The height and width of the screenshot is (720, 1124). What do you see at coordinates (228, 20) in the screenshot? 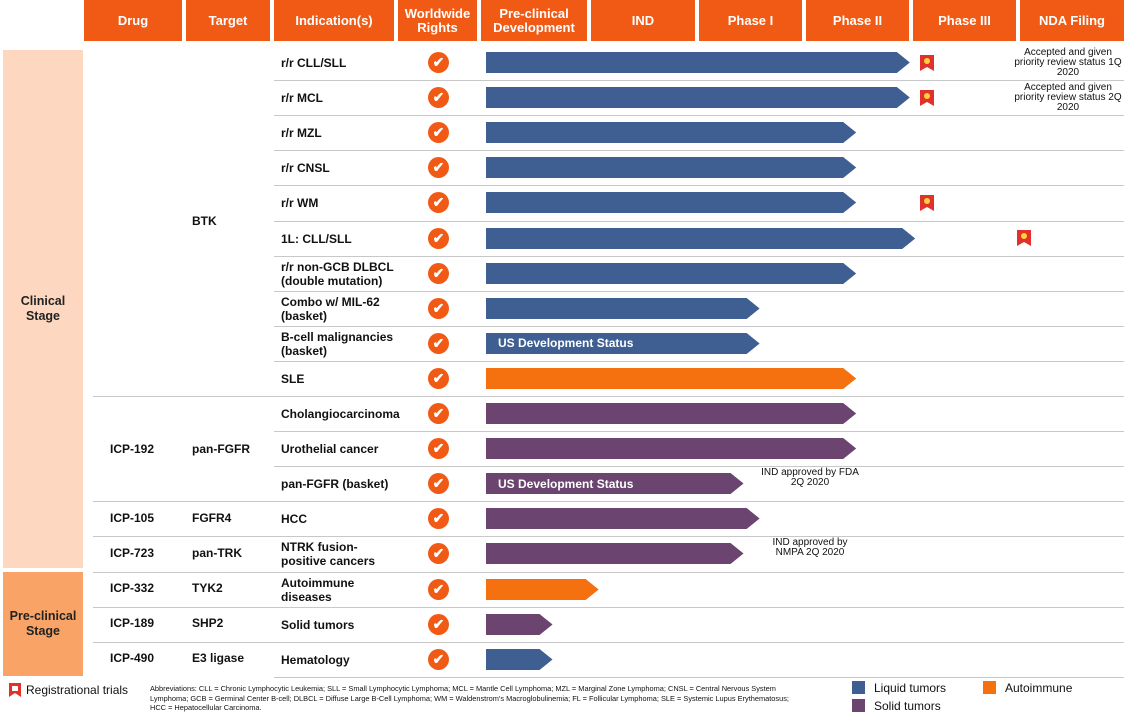
I see `header-target: Target` at bounding box center [228, 20].